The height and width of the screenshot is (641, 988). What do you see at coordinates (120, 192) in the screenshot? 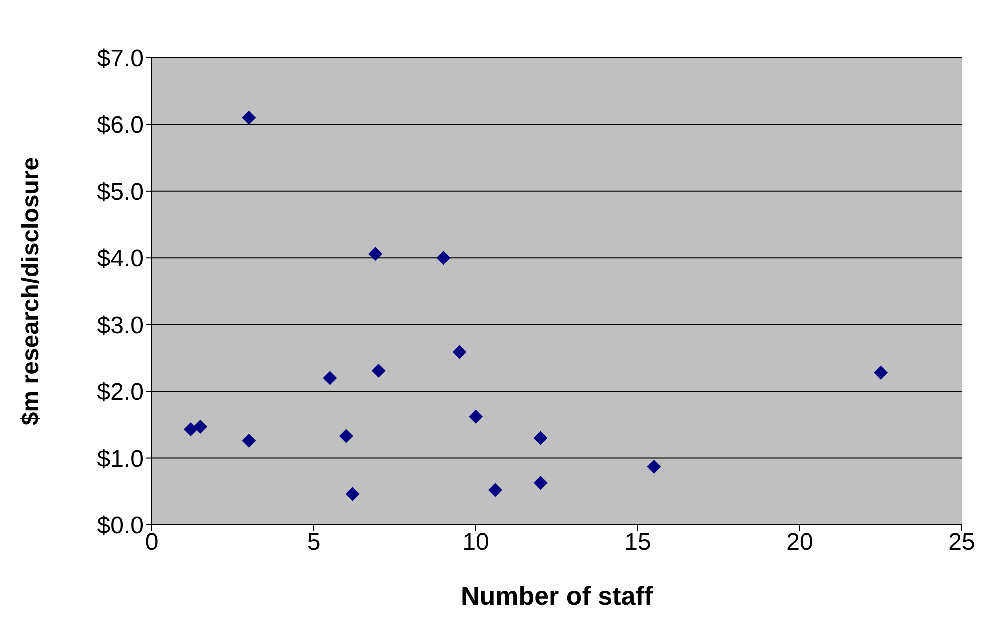
I see `y-tick-label: $5.0` at bounding box center [120, 192].